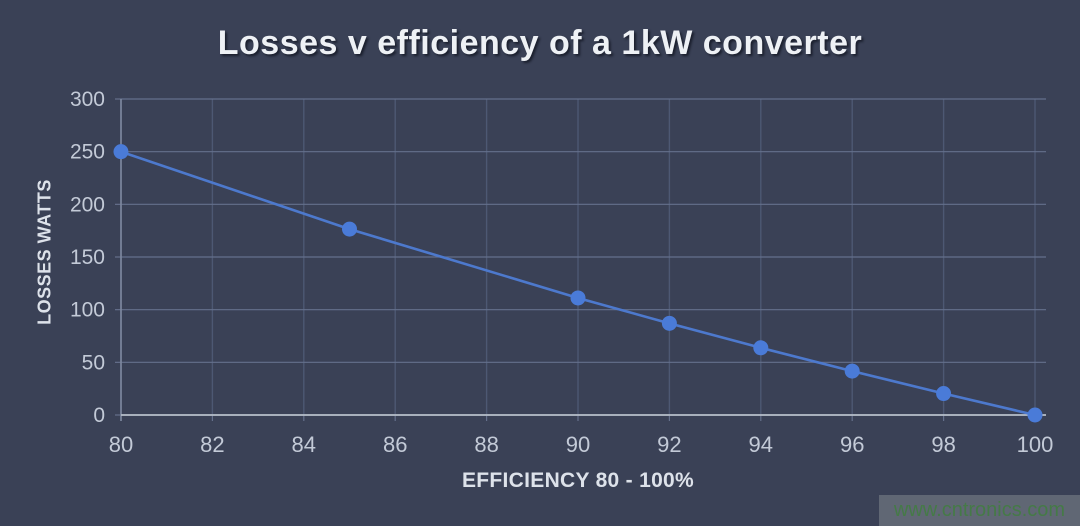  Describe the element at coordinates (212, 444) in the screenshot. I see `x-tick-label: 82` at that location.